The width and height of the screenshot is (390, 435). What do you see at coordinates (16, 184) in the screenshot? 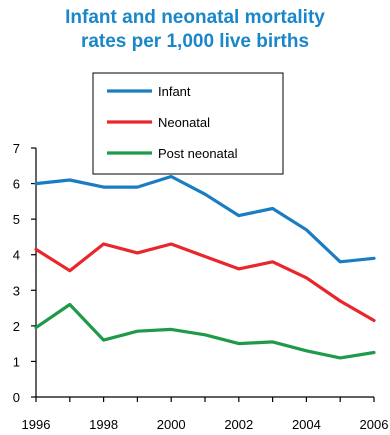
I see `y-tick-label: 6` at bounding box center [16, 184].